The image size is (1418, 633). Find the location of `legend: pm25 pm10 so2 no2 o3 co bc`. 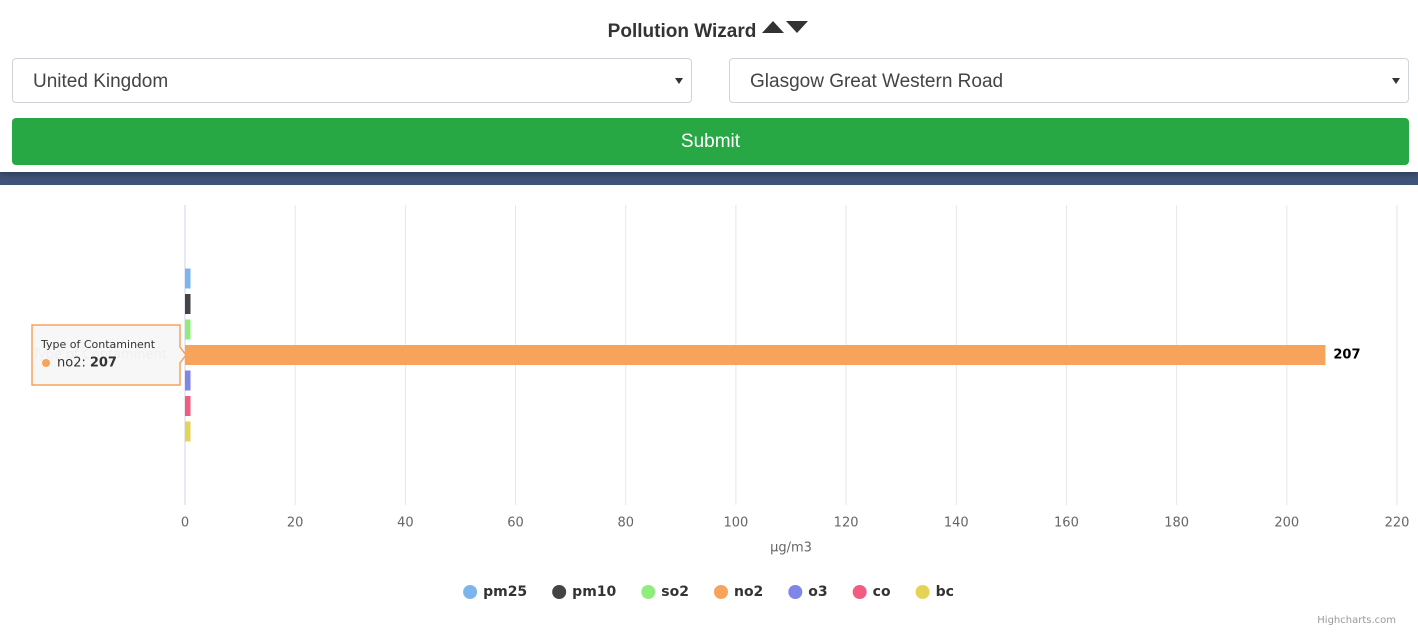

legend: pm25 pm10 so2 no2 o3 co bc is located at coordinates (708, 592).